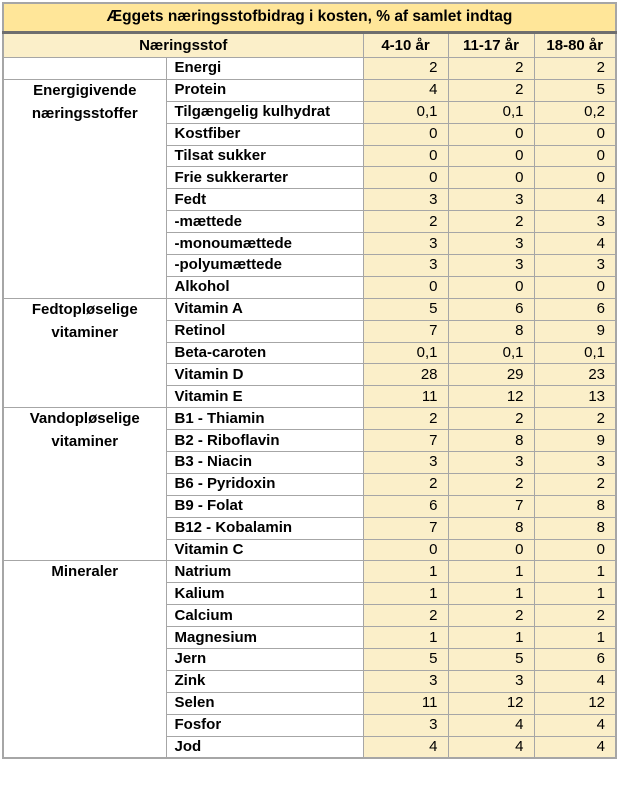  What do you see at coordinates (575, 112) in the screenshot?
I see `value-cell: 0,2` at bounding box center [575, 112].